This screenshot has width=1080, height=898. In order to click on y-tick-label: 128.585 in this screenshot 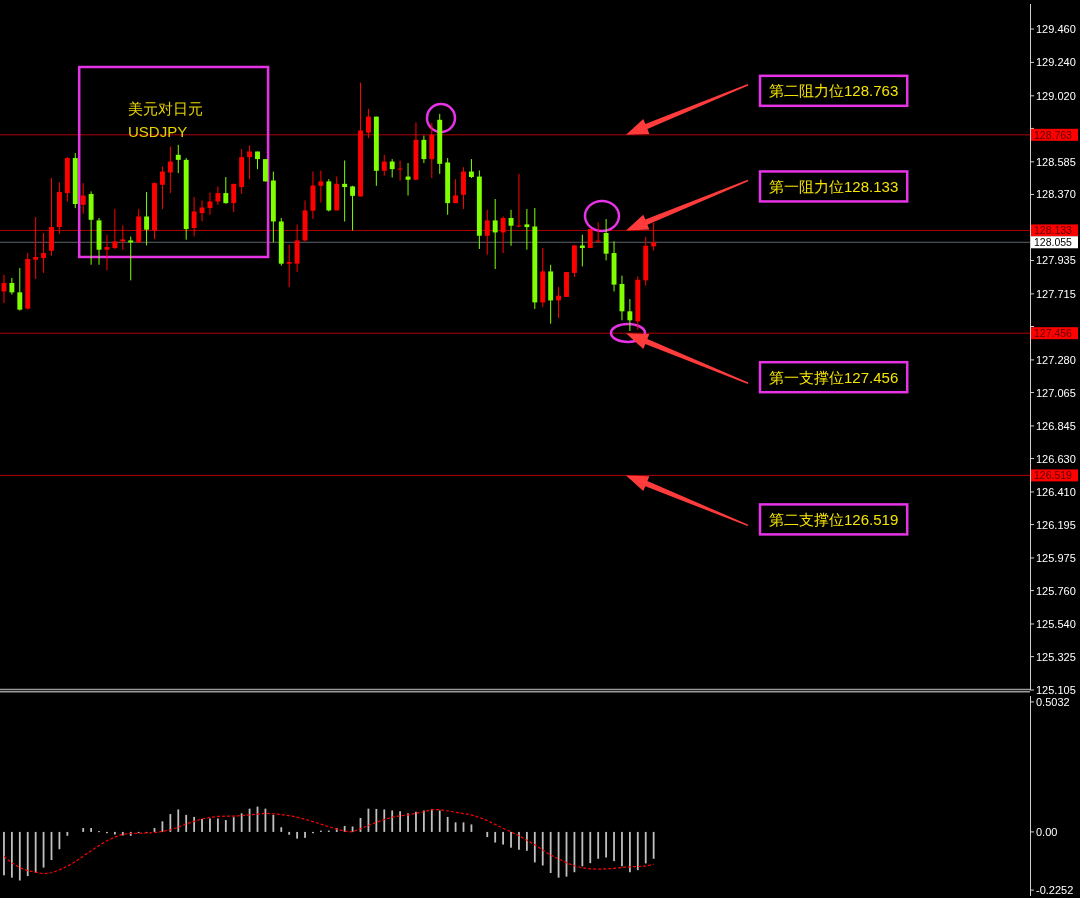, I will do `click(1056, 161)`.